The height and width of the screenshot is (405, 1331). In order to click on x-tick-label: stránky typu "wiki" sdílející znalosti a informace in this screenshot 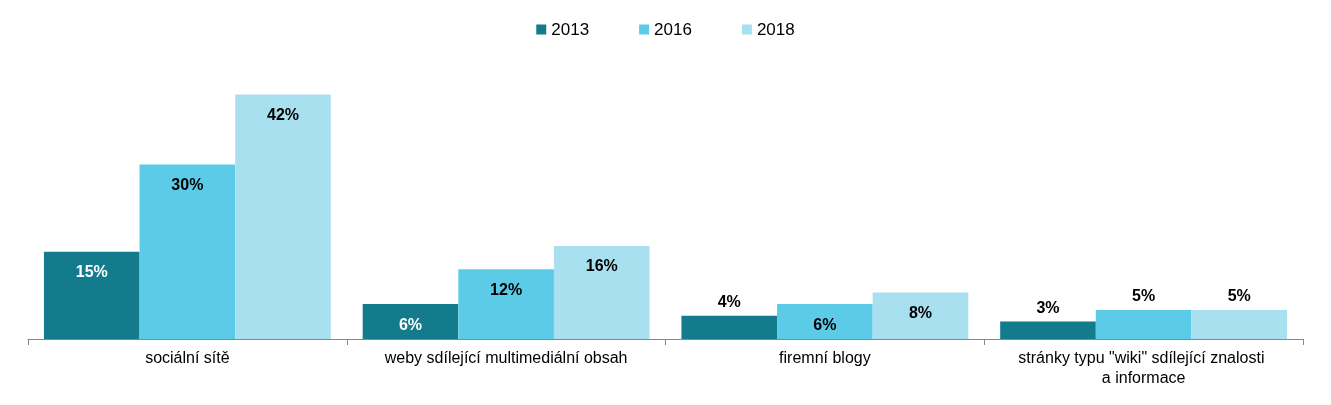, I will do `click(1143, 367)`.